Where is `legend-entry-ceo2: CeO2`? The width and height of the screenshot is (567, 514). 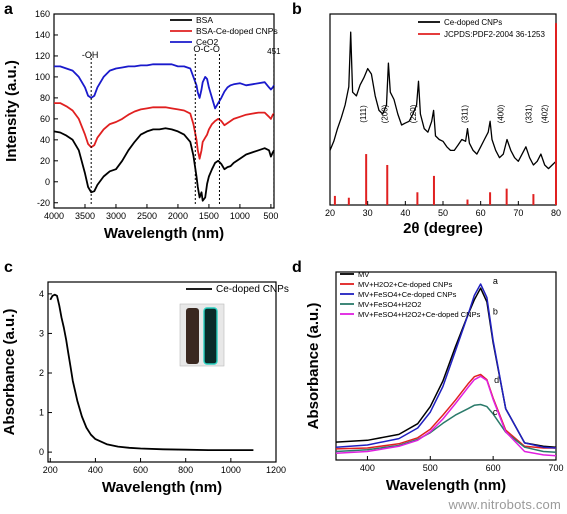 legend-entry-ceo2: CeO2 is located at coordinates (207, 42).